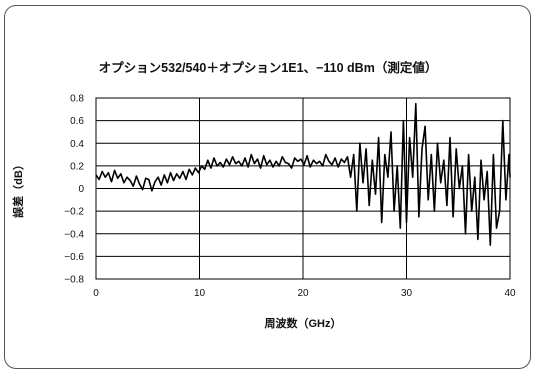  I want to click on y-axis-label: 誤差（dB）, so click(18, 188).